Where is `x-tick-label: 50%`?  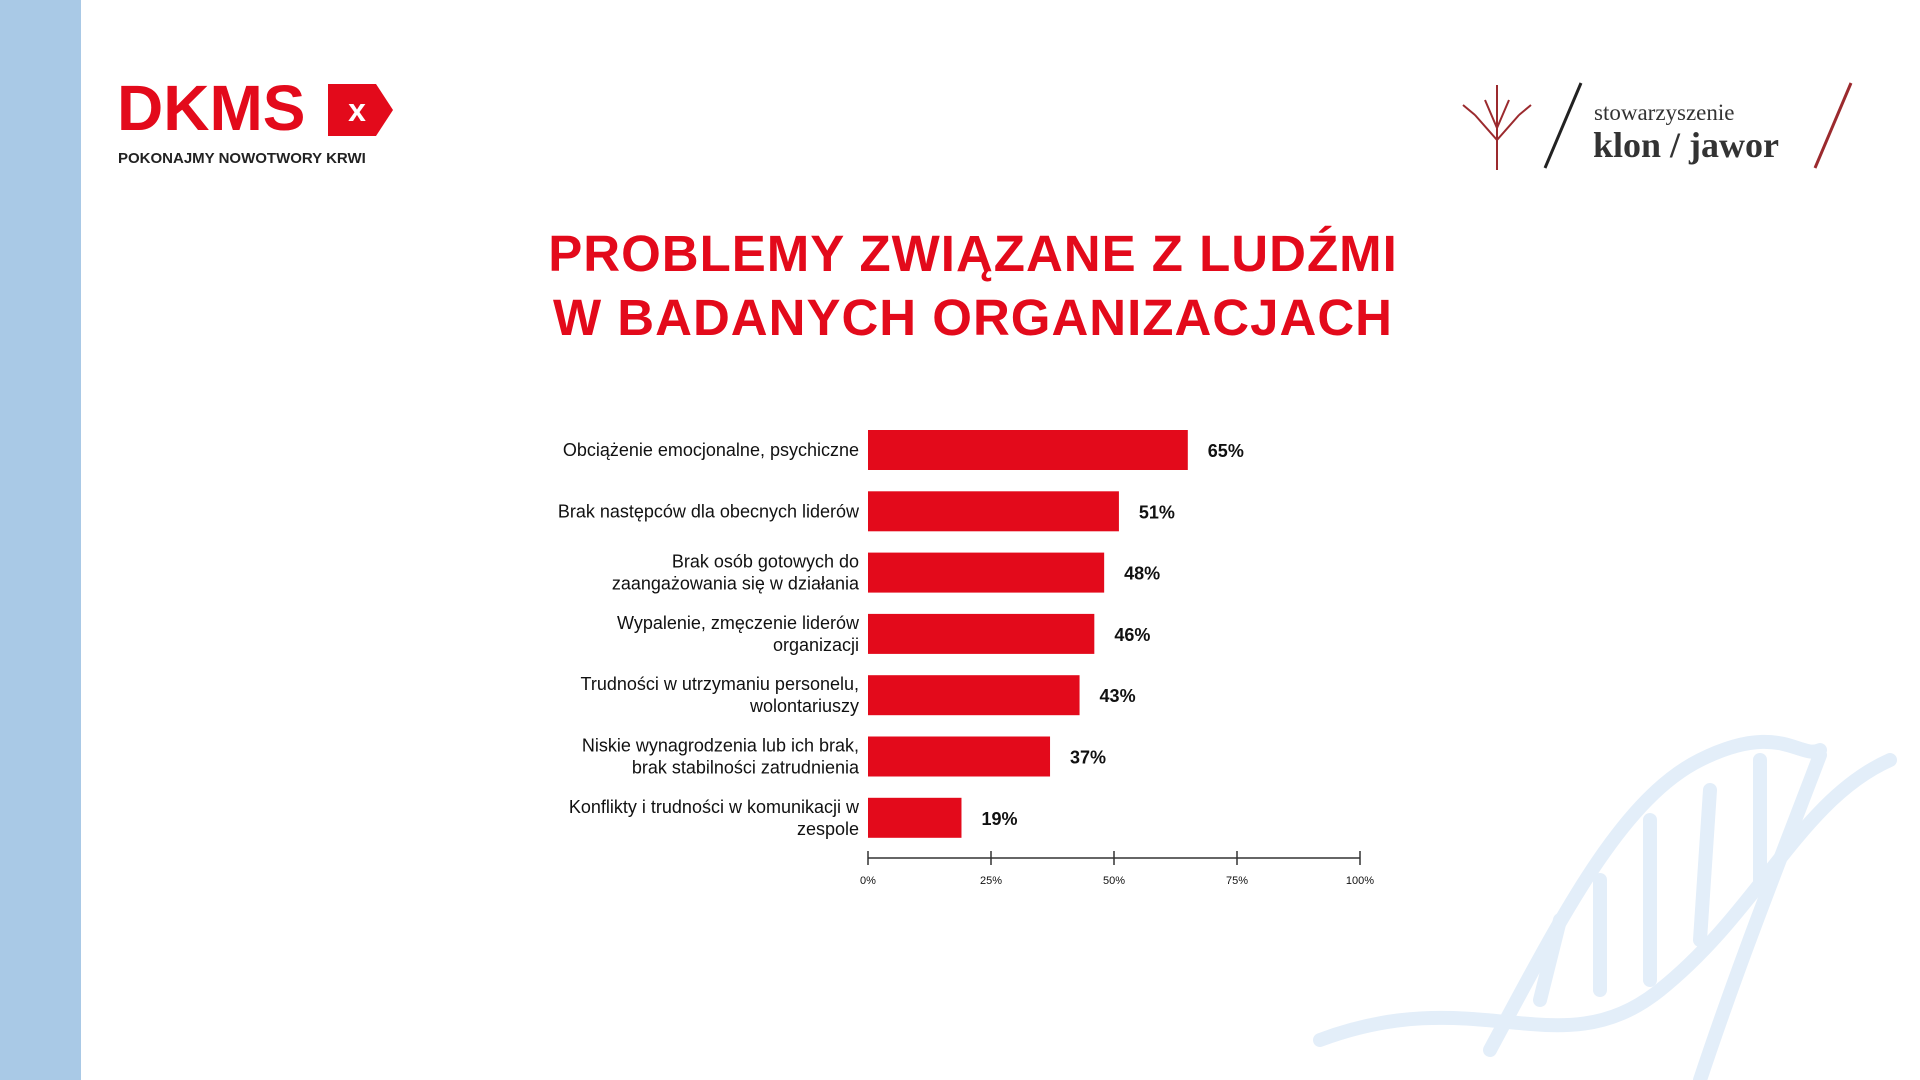 x-tick-label: 50% is located at coordinates (1114, 881).